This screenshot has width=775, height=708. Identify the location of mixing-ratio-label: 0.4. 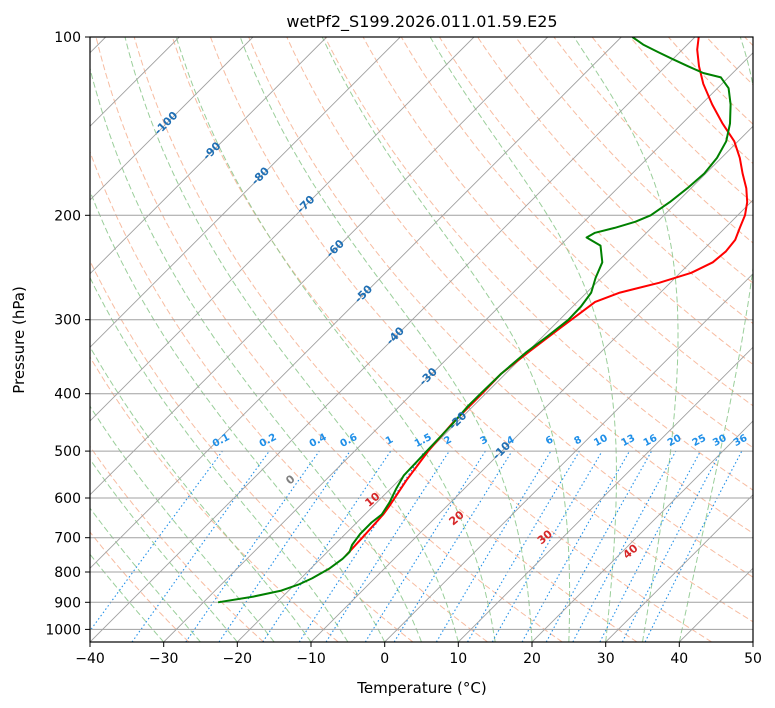
(318, 441).